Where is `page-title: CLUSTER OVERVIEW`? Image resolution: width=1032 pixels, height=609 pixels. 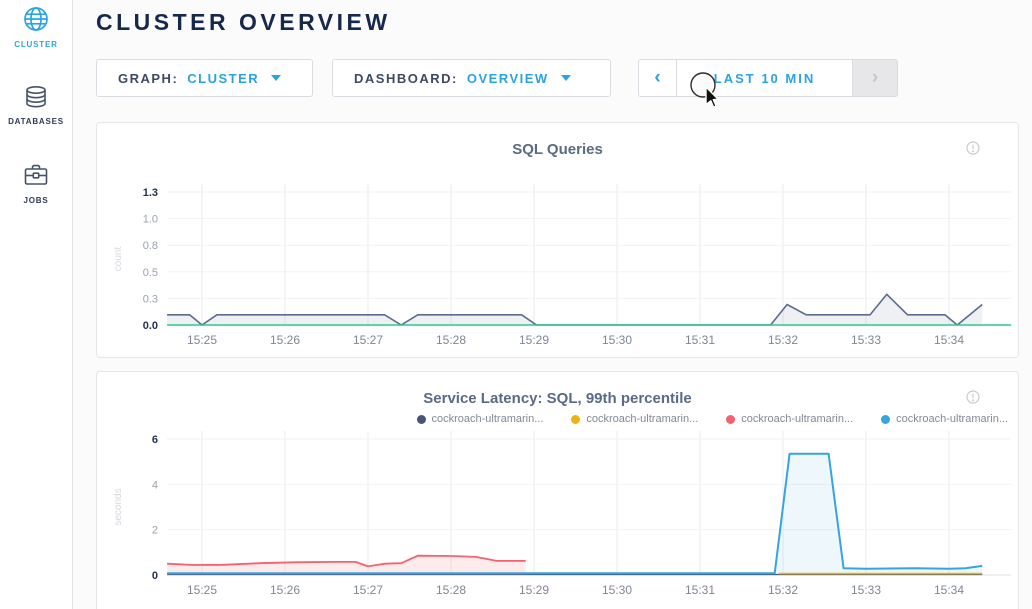 page-title: CLUSTER OVERVIEW is located at coordinates (243, 22).